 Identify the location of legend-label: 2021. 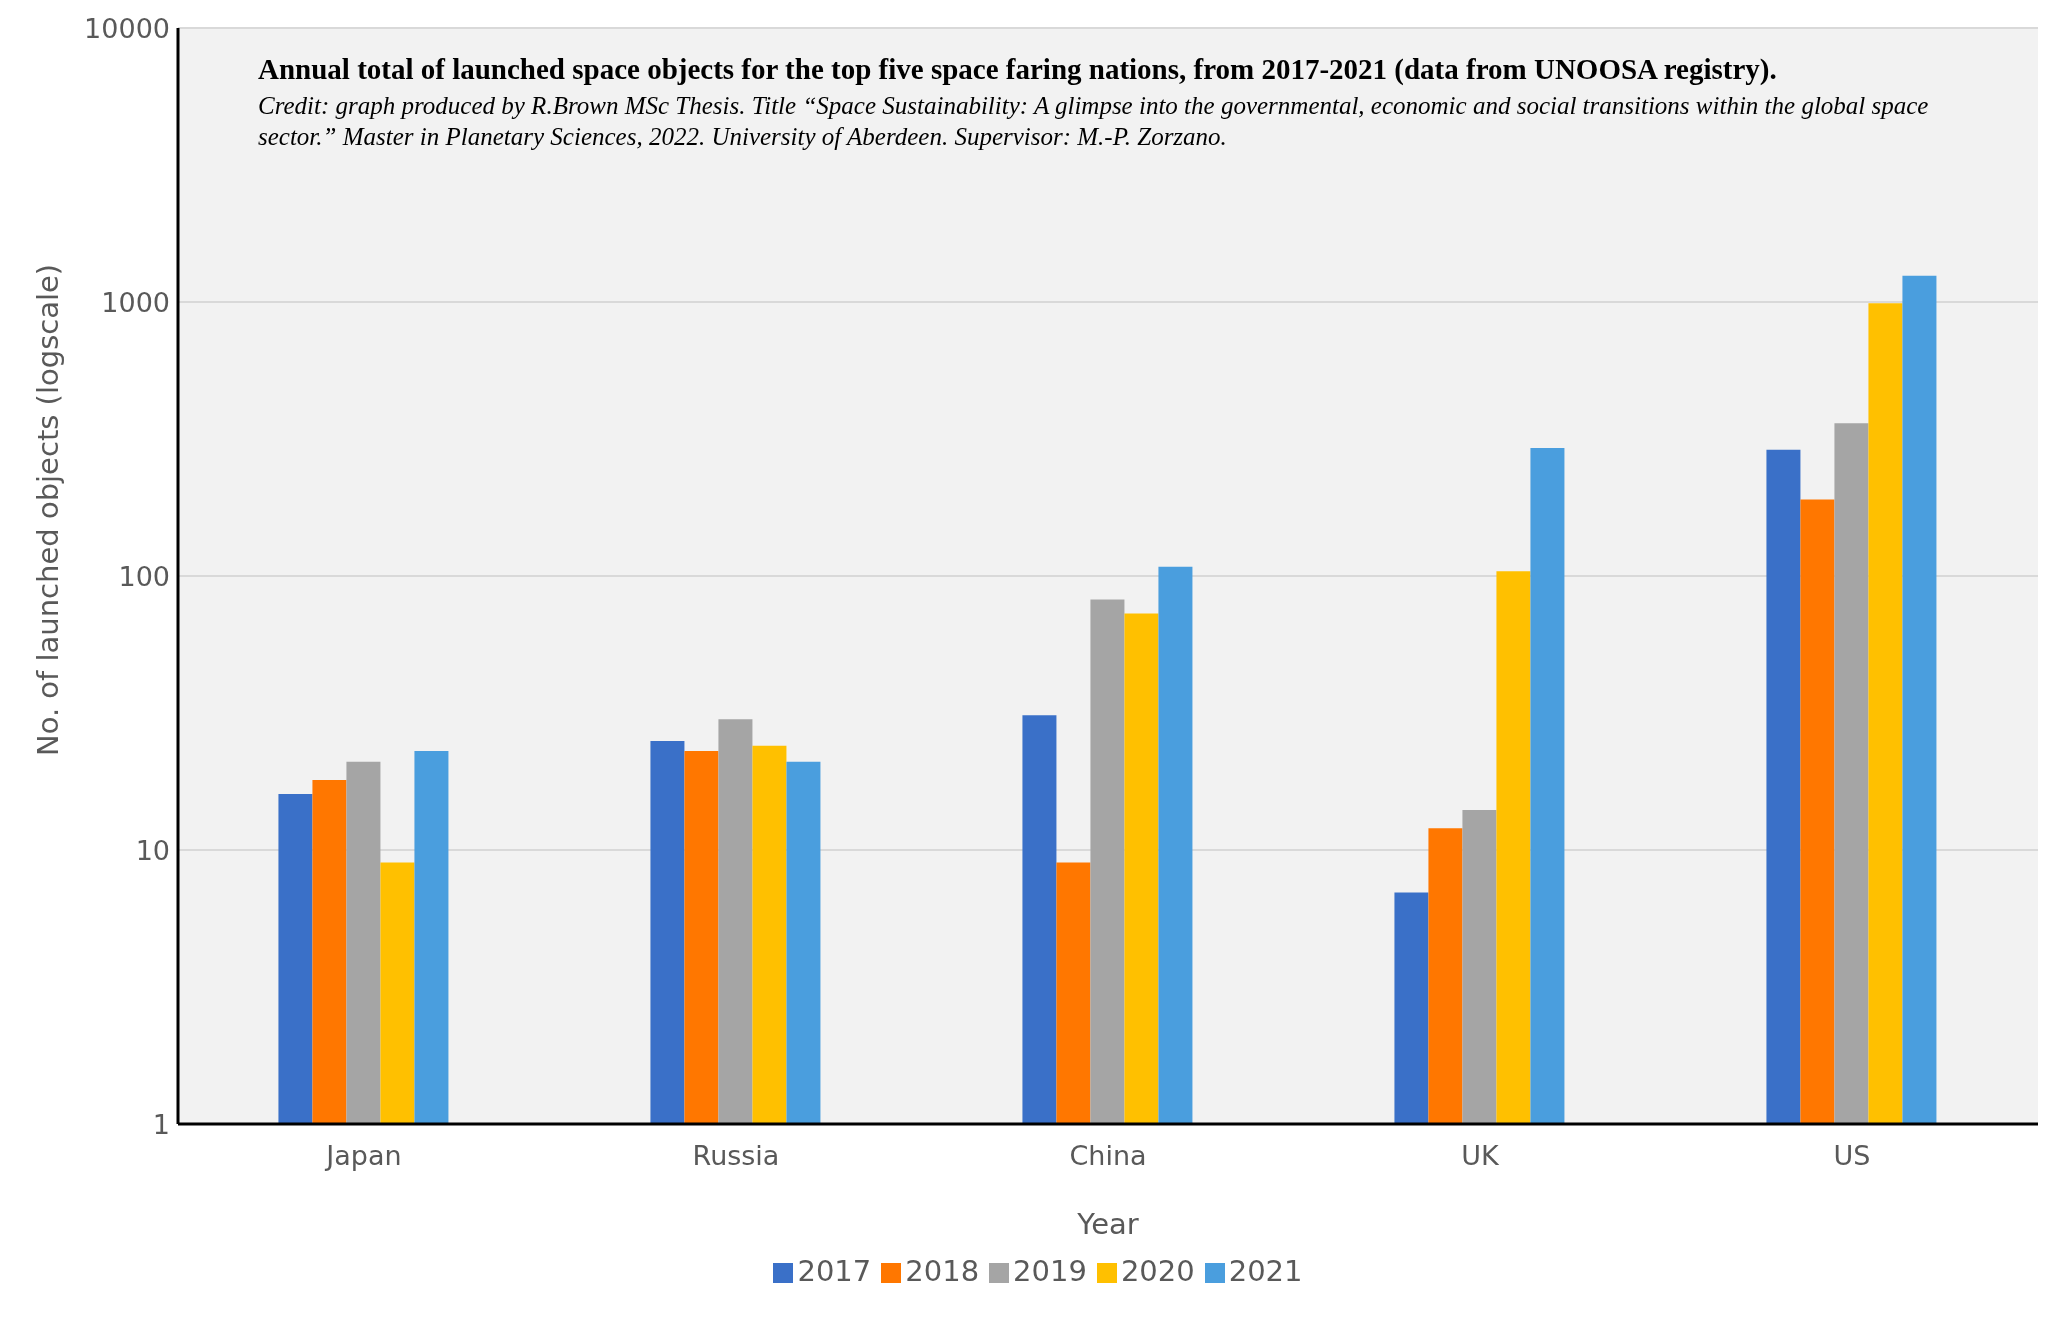
(1265, 1271).